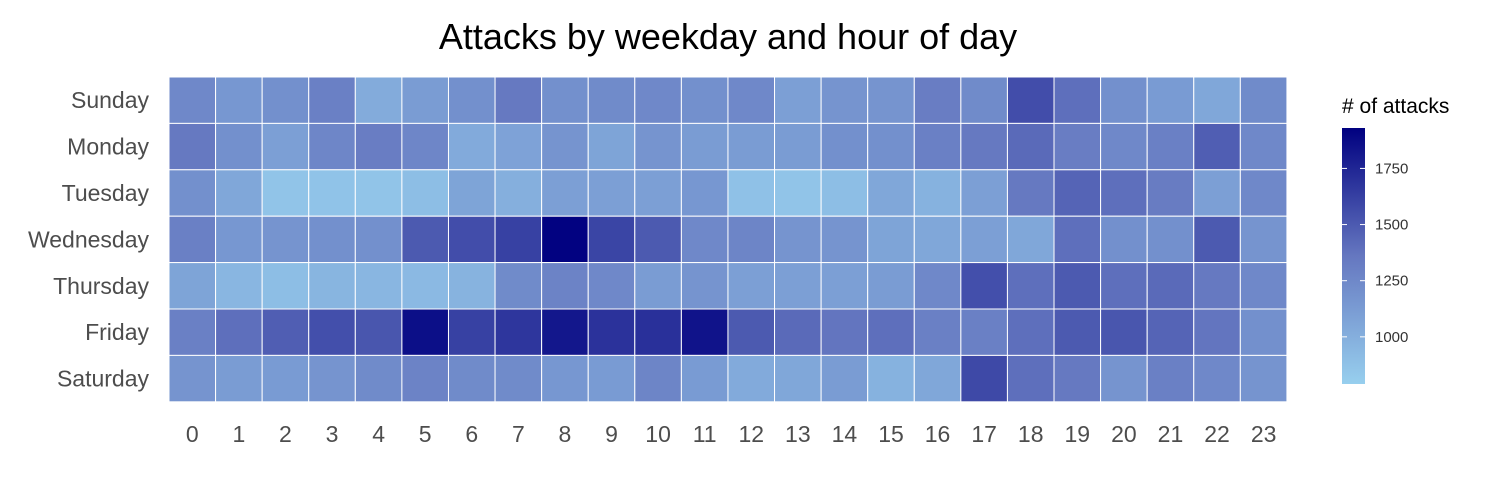  Describe the element at coordinates (425, 434) in the screenshot. I see `x-tick-label: 5` at that location.